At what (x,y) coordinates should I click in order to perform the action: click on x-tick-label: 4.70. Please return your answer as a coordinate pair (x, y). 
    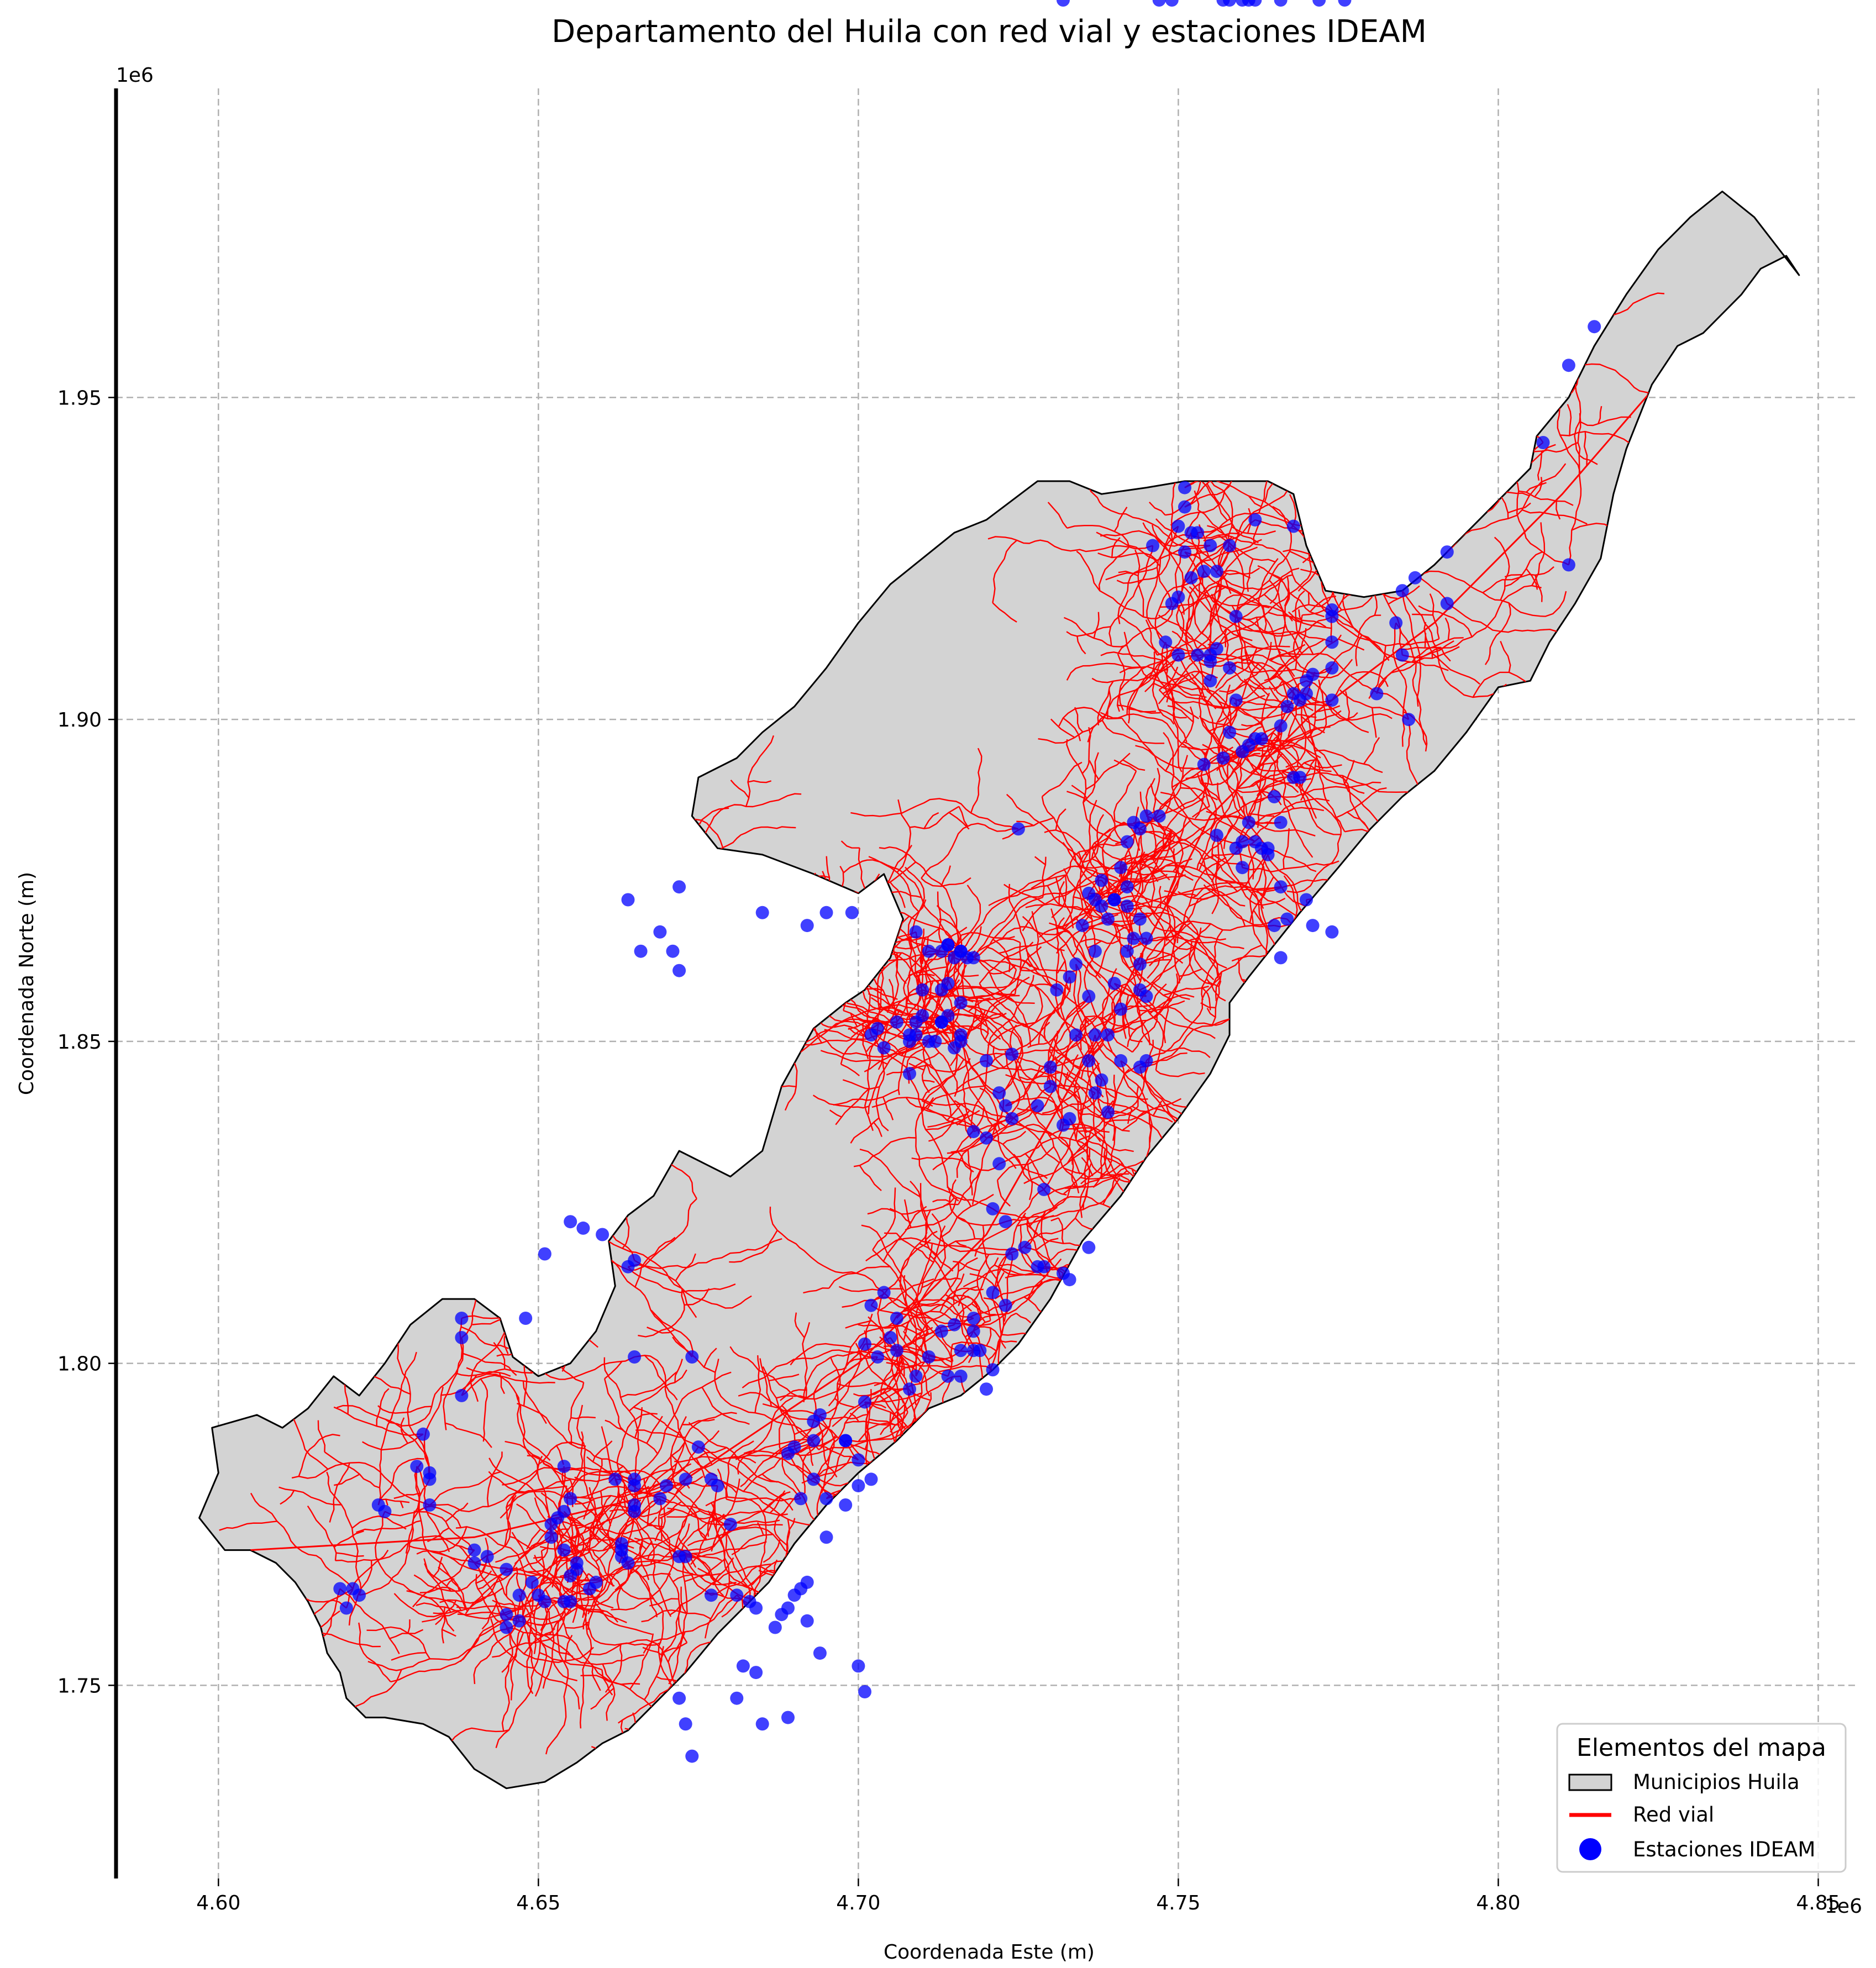
    Looking at the image, I should click on (858, 1903).